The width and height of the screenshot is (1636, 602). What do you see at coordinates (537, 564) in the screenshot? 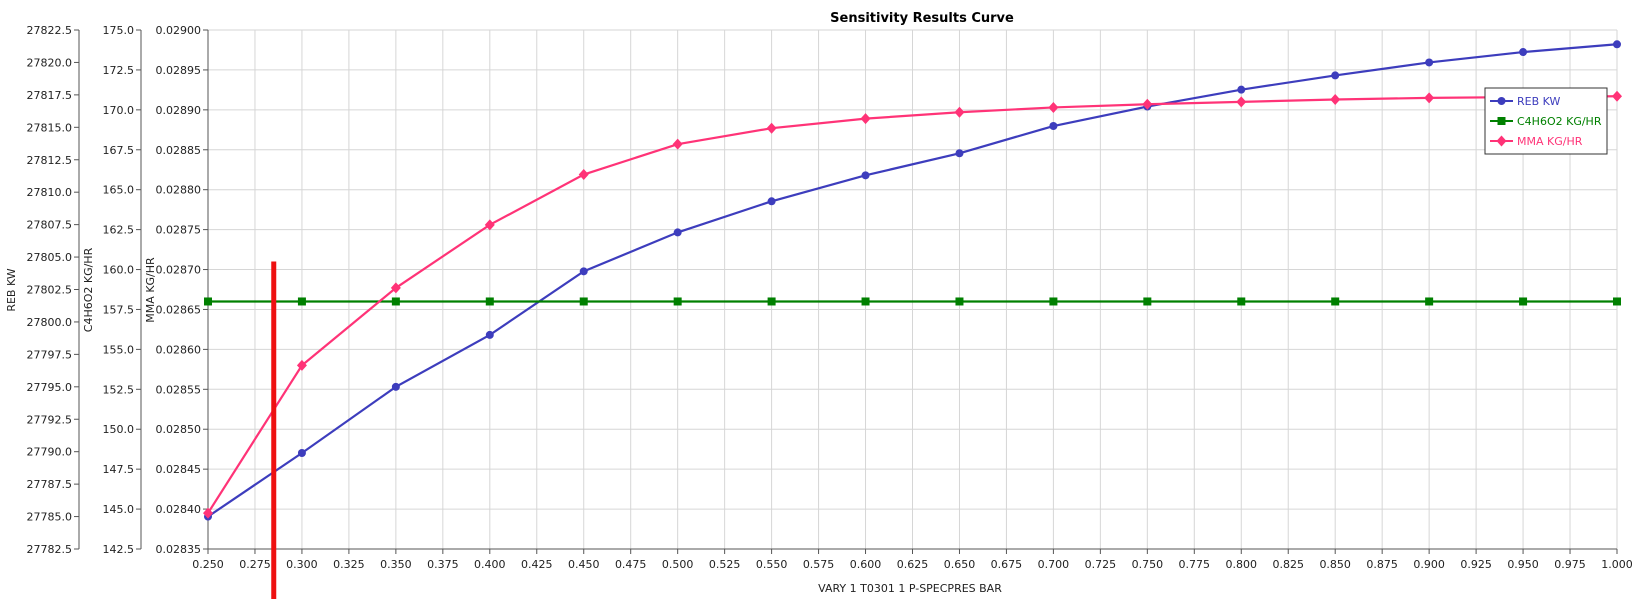
I see `x-tick-label: 0.425` at bounding box center [537, 564].